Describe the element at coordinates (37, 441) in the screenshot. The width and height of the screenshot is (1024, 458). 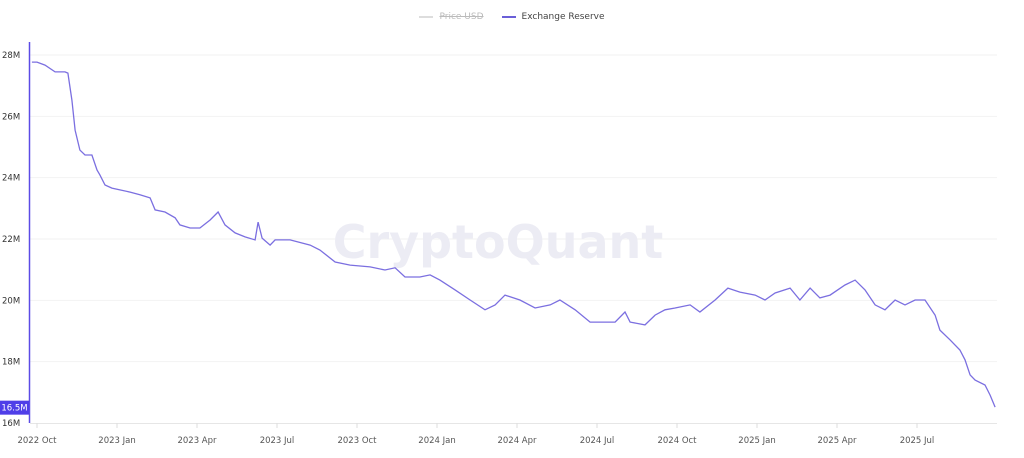
I see `x-tick-label: 2022 Oct` at that location.